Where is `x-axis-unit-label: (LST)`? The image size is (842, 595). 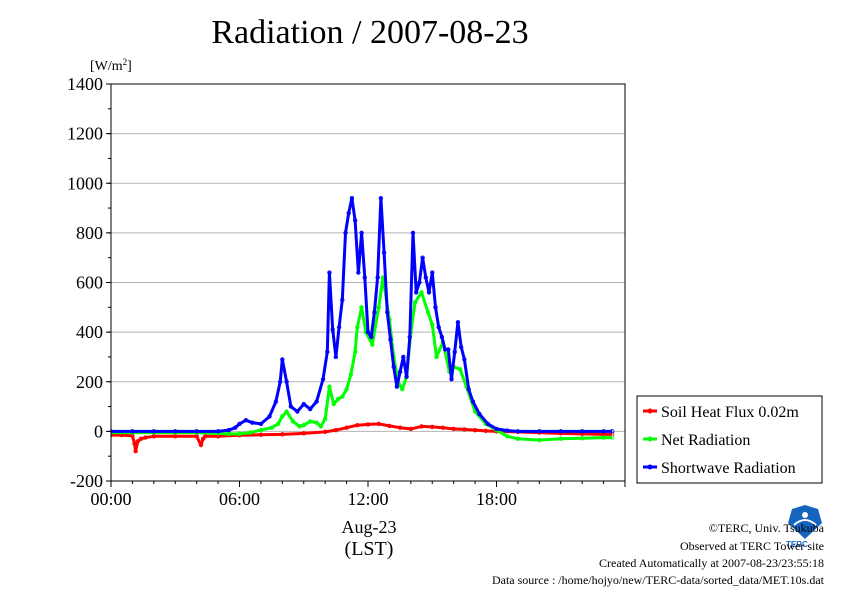 x-axis-unit-label: (LST) is located at coordinates (369, 549).